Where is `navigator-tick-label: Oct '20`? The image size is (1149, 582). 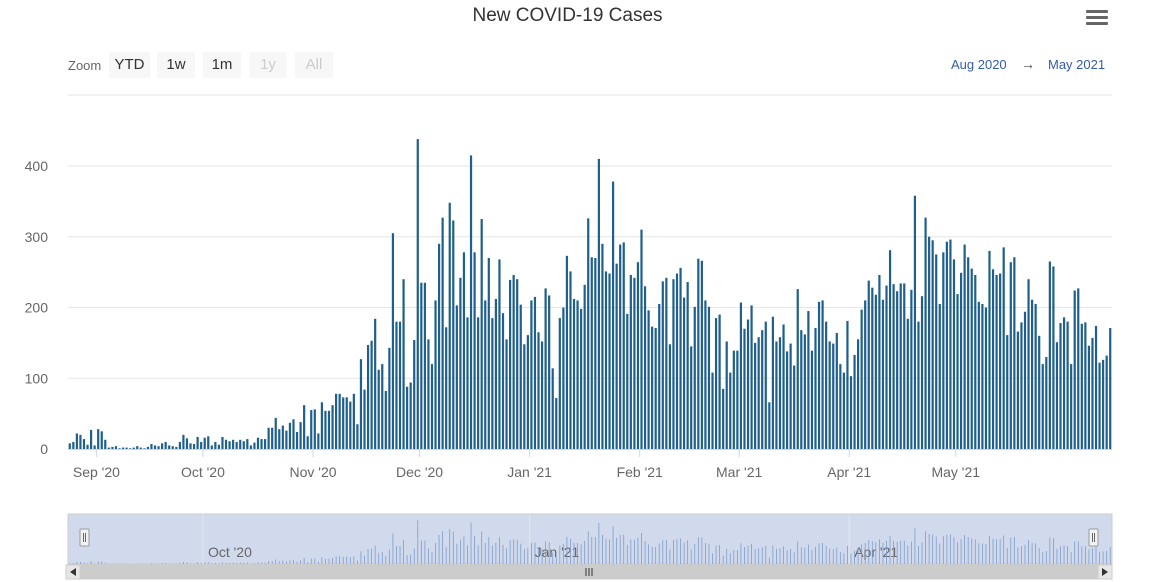
navigator-tick-label: Oct '20 is located at coordinates (230, 552).